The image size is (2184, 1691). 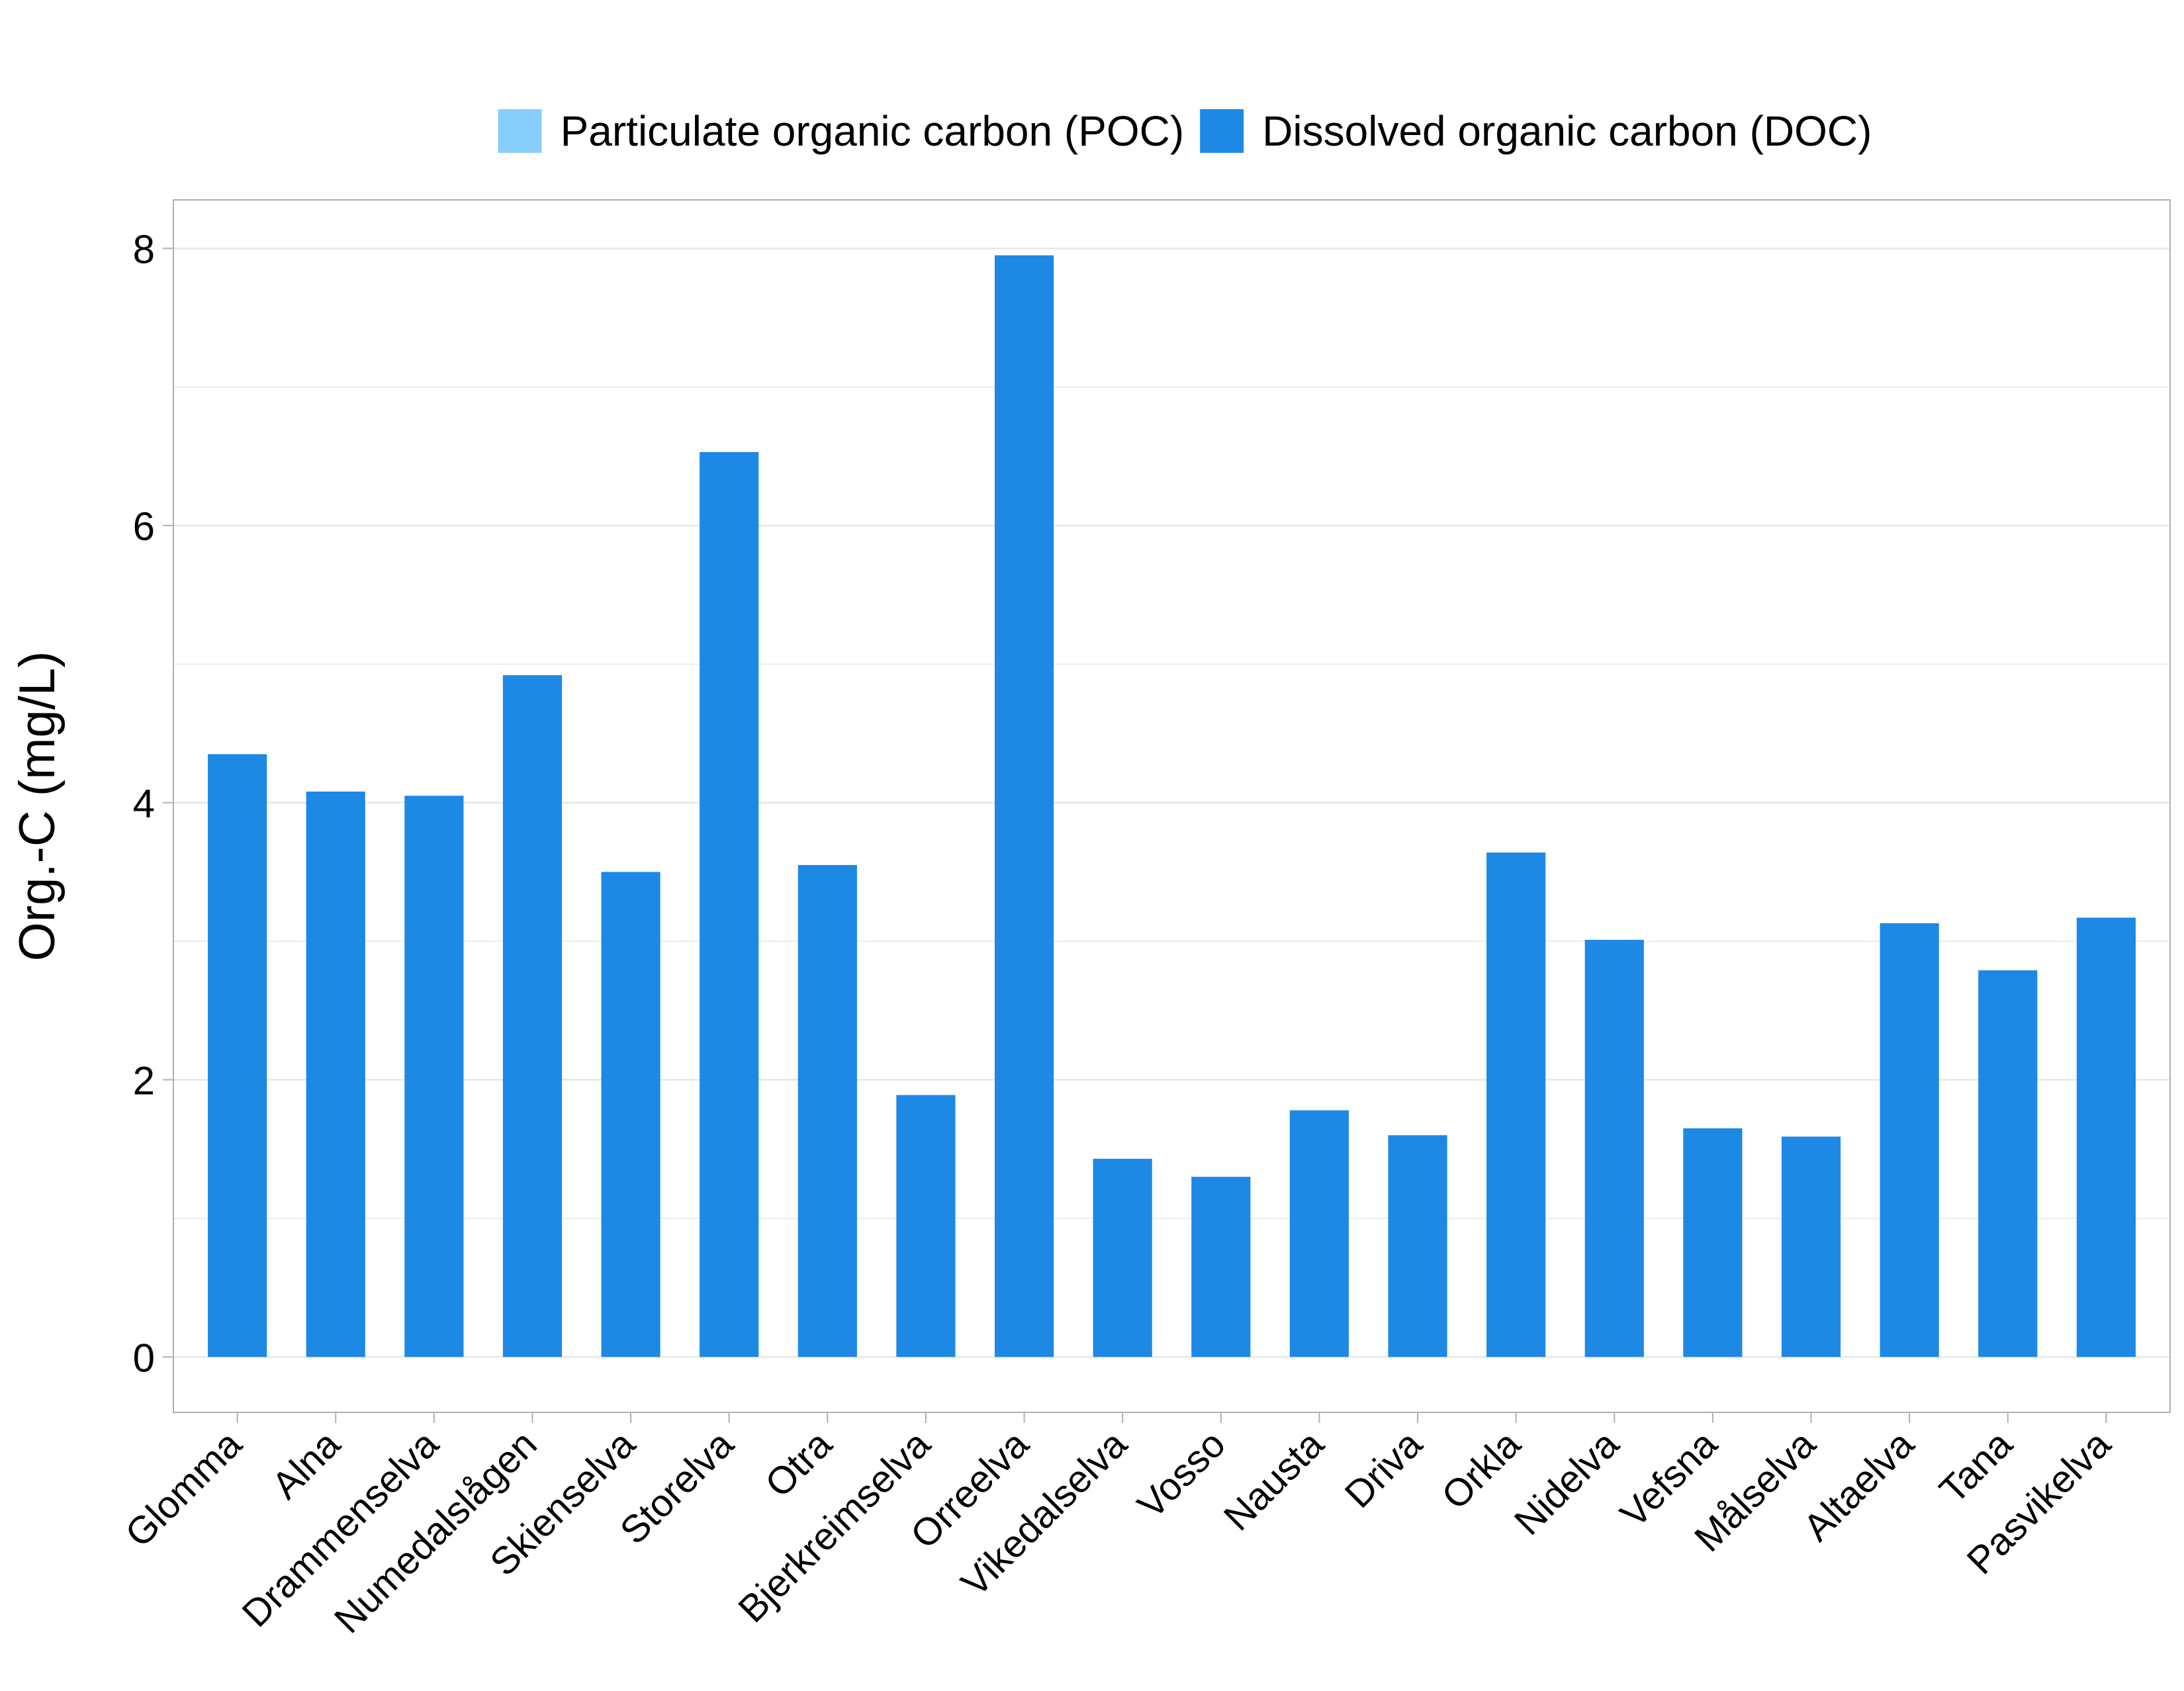 I want to click on y-axis-title: Org.-C (mg/L), so click(x=37, y=806).